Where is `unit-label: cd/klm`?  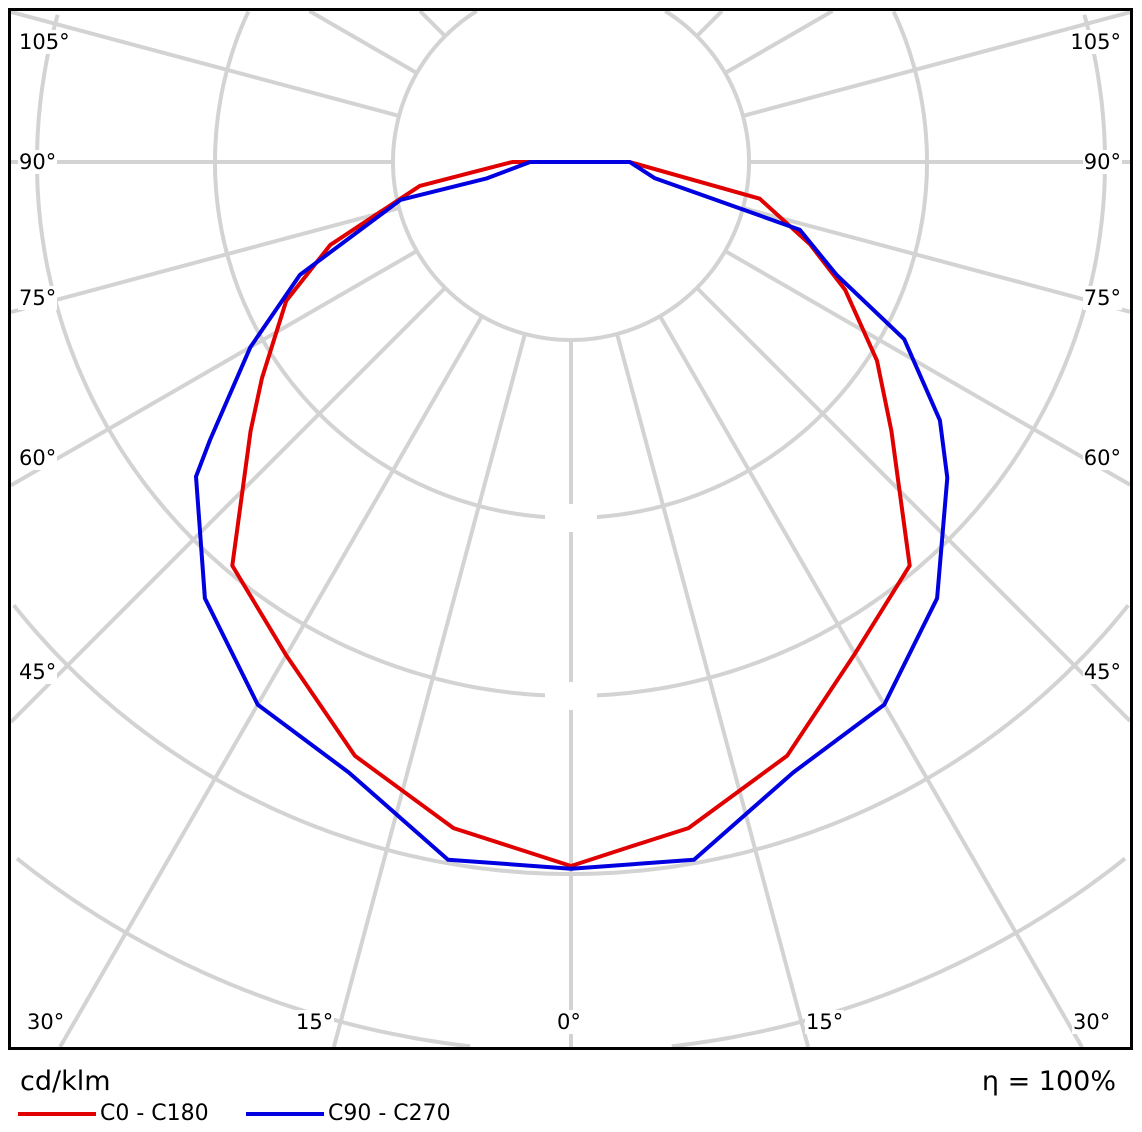
unit-label: cd/klm is located at coordinates (65, 1081).